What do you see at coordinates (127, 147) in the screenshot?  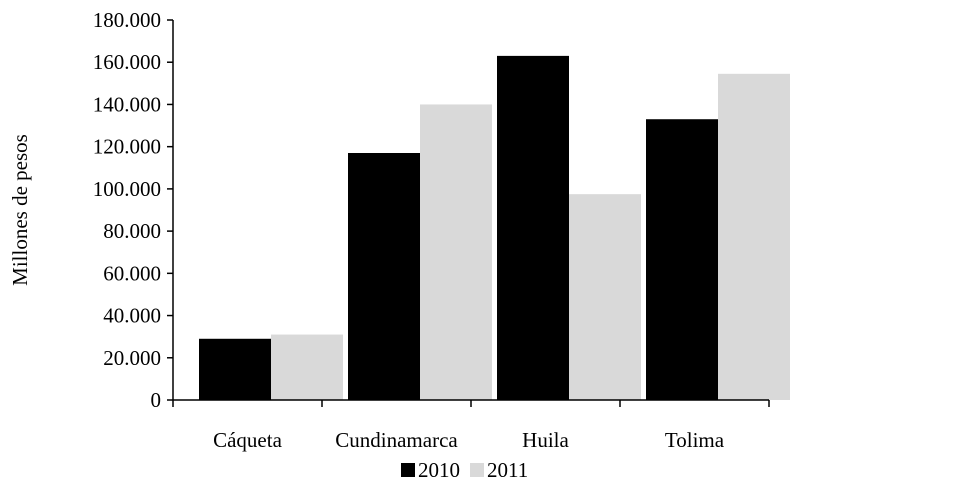 I see `y-tick-label: 120.000` at bounding box center [127, 147].